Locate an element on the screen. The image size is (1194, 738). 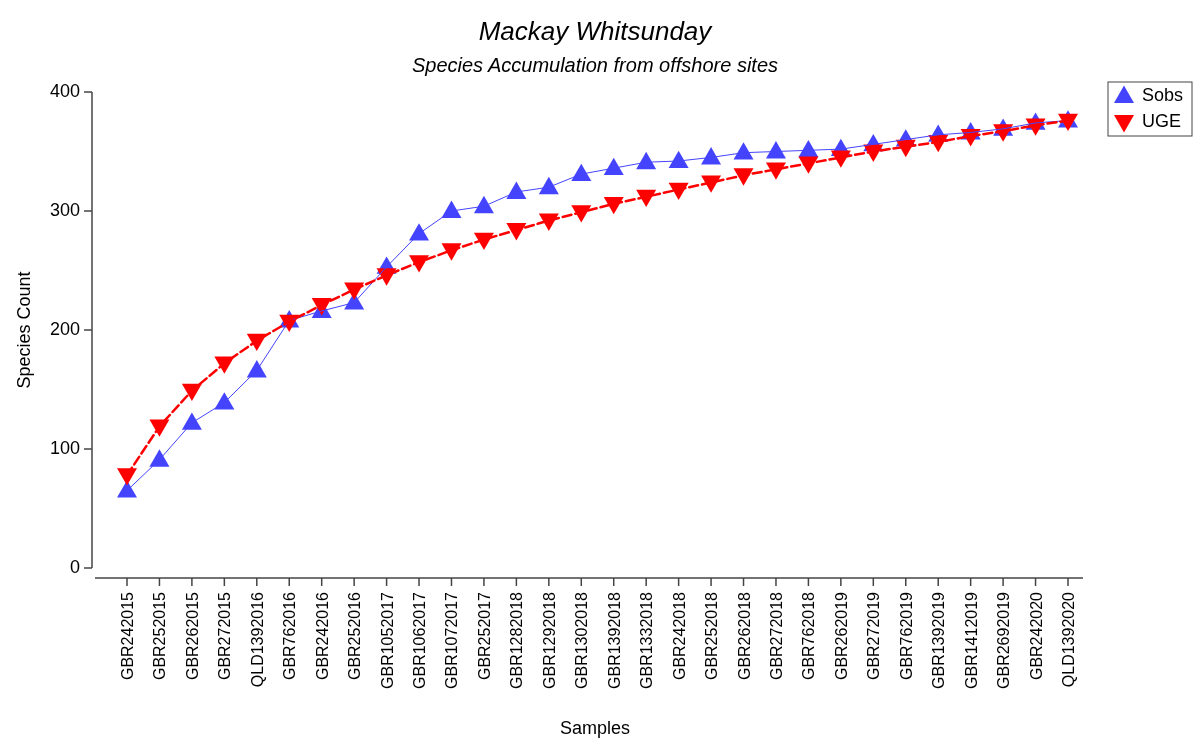
y-tick-label: 200 is located at coordinates (64, 328).